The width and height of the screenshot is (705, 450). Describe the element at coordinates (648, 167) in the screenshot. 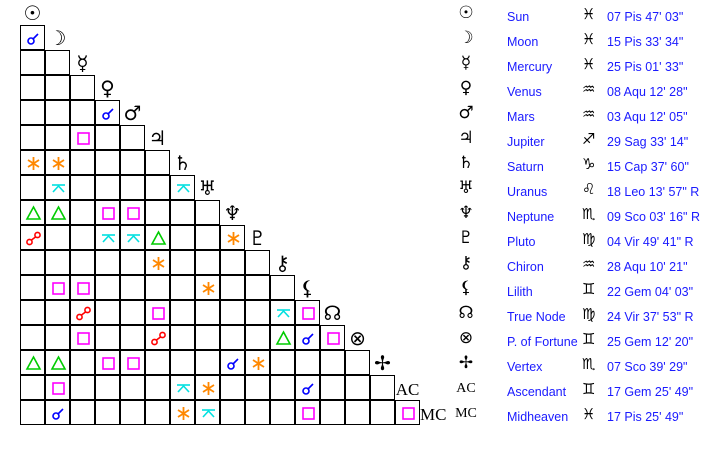

I see `planet-position: 15 Cap 37' 60"` at that location.